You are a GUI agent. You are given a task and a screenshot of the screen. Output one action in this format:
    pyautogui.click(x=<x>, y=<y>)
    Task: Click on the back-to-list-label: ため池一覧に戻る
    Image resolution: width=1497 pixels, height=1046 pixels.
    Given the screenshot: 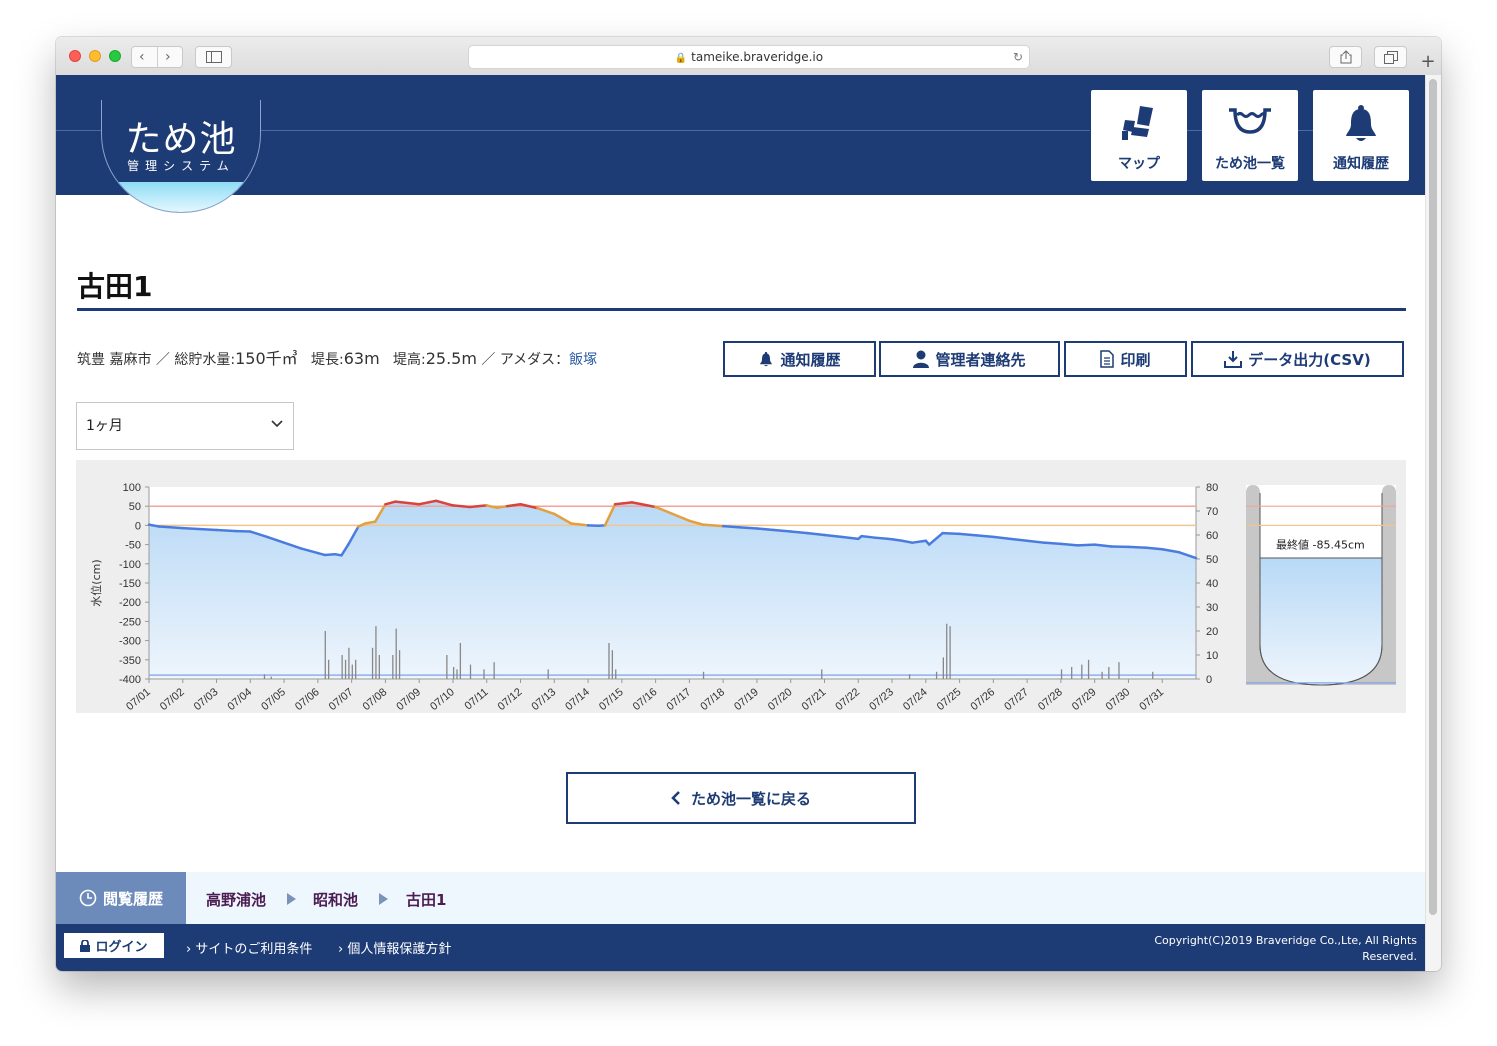 What is the action you would take?
    pyautogui.click(x=750, y=798)
    